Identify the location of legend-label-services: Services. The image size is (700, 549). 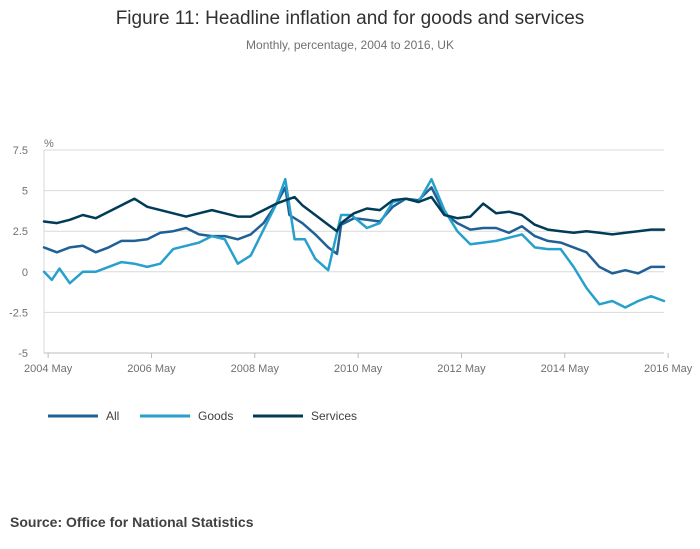
(334, 416).